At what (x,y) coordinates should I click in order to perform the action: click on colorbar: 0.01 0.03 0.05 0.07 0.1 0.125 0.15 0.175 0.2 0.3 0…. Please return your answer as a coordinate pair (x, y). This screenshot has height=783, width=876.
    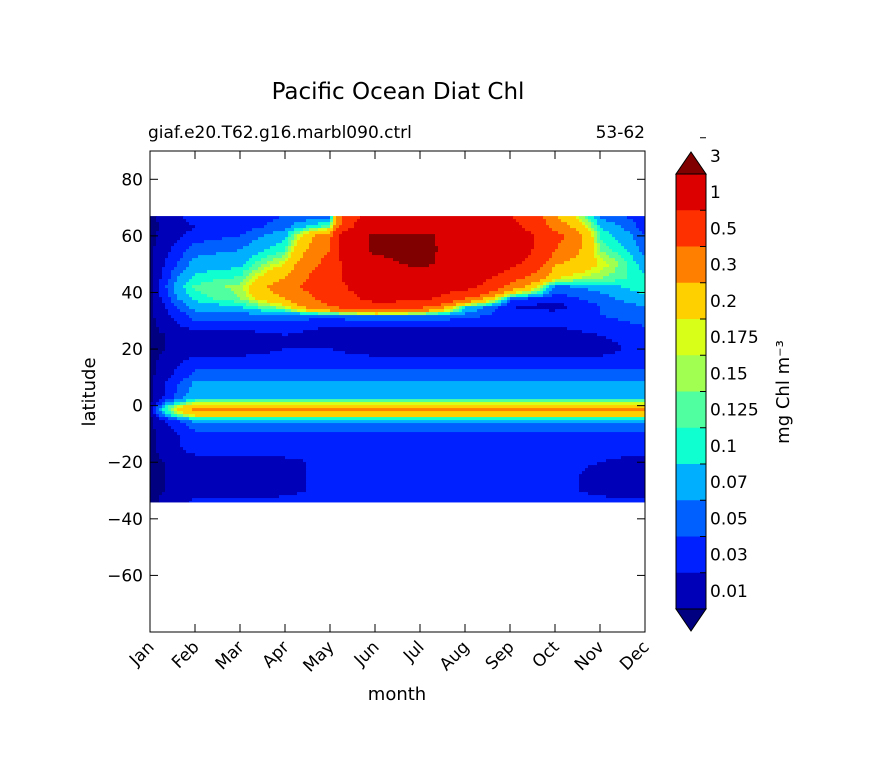
    Looking at the image, I should click on (717, 384).